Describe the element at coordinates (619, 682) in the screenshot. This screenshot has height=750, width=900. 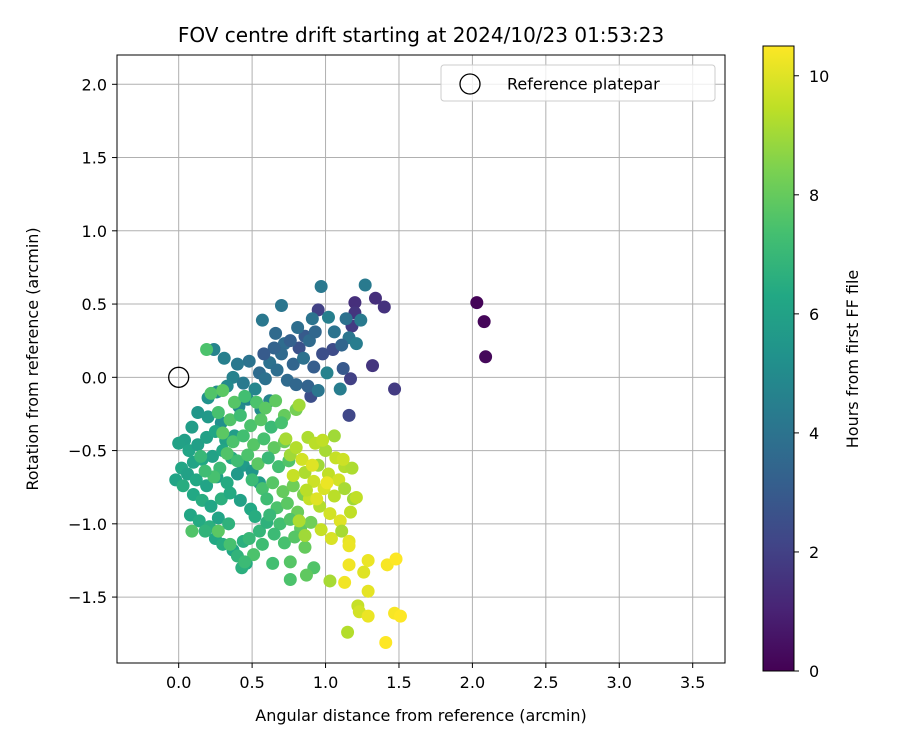
I see `x-tick-label: 3.0` at that location.